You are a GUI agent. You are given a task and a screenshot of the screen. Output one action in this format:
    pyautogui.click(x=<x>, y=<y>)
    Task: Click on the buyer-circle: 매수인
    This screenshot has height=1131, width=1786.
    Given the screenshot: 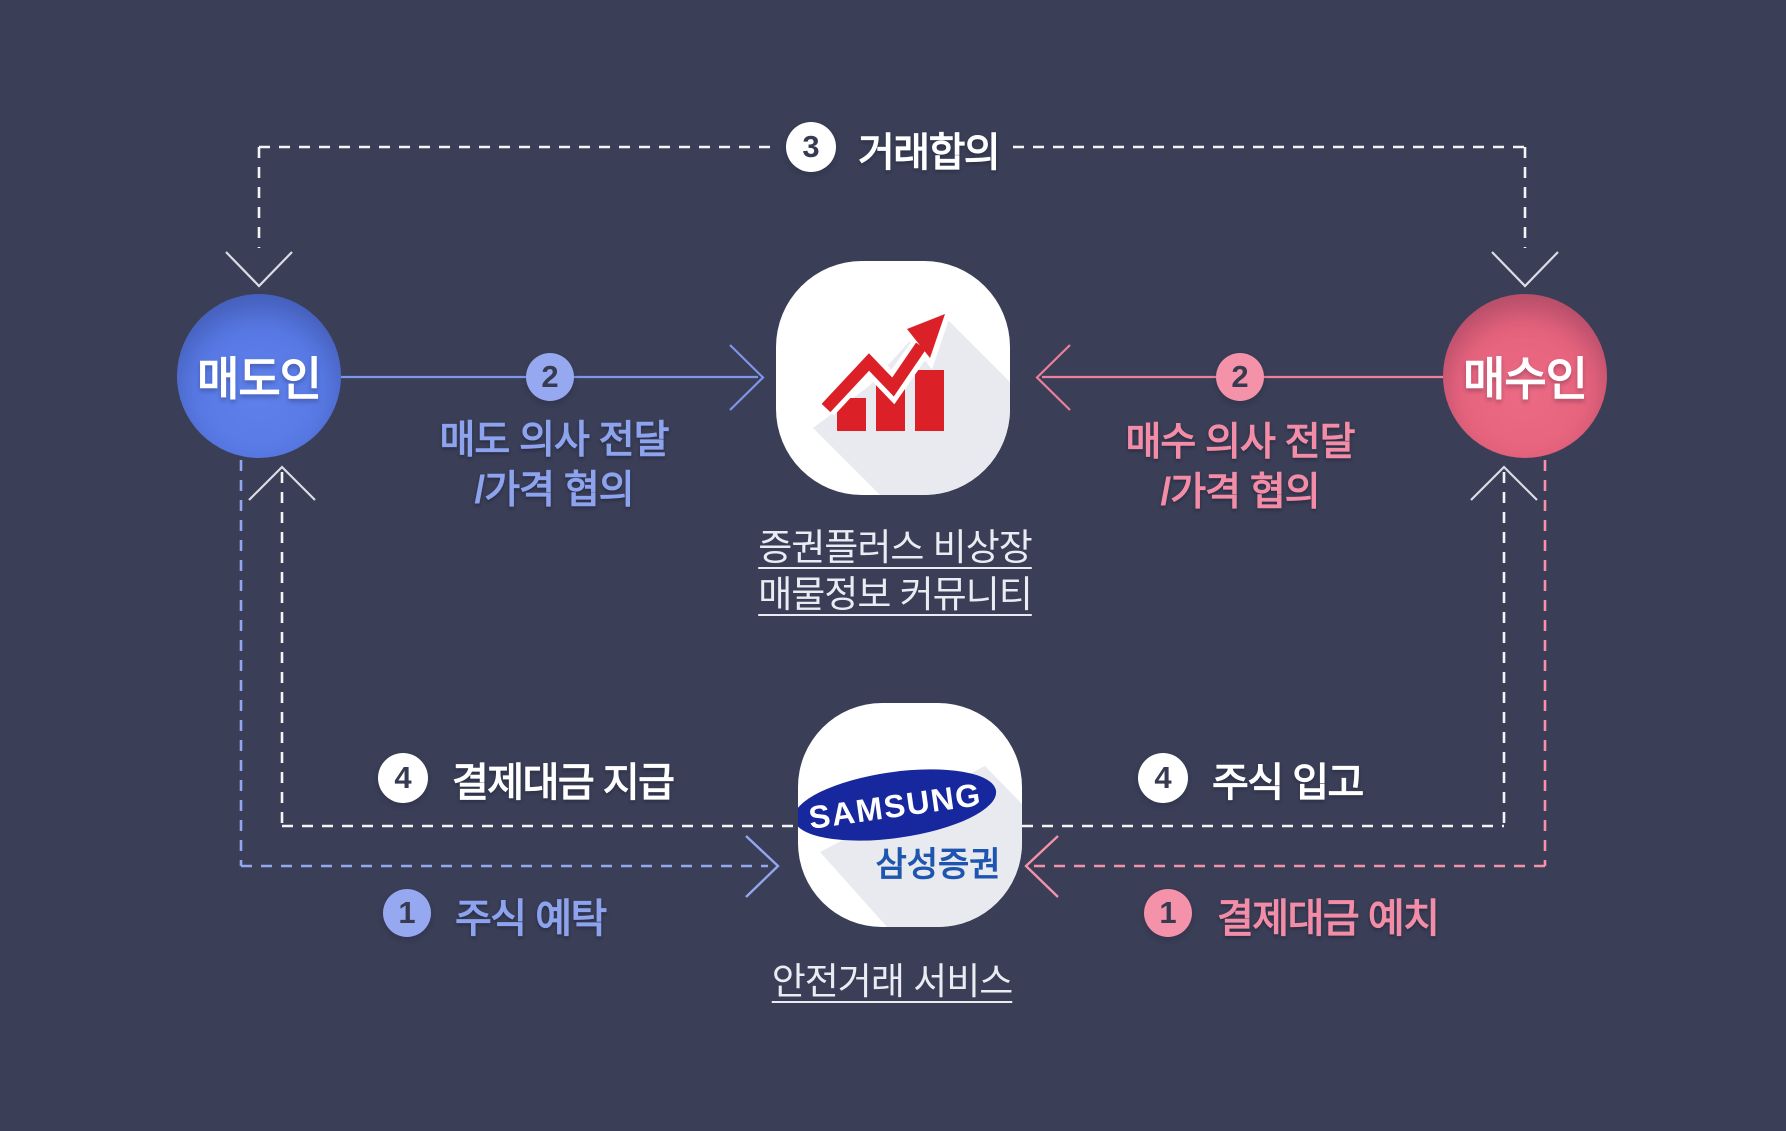 What is the action you would take?
    pyautogui.click(x=1525, y=376)
    